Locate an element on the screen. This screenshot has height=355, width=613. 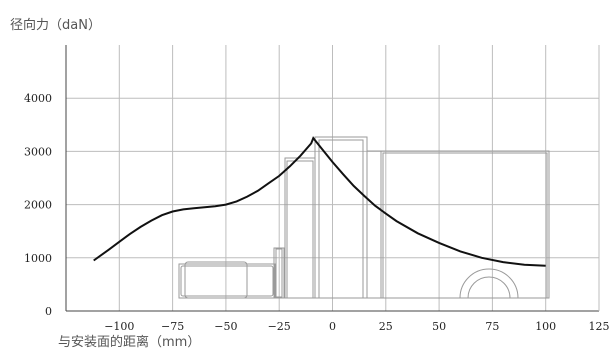
x-tick-label: −75 is located at coordinates (172, 326).